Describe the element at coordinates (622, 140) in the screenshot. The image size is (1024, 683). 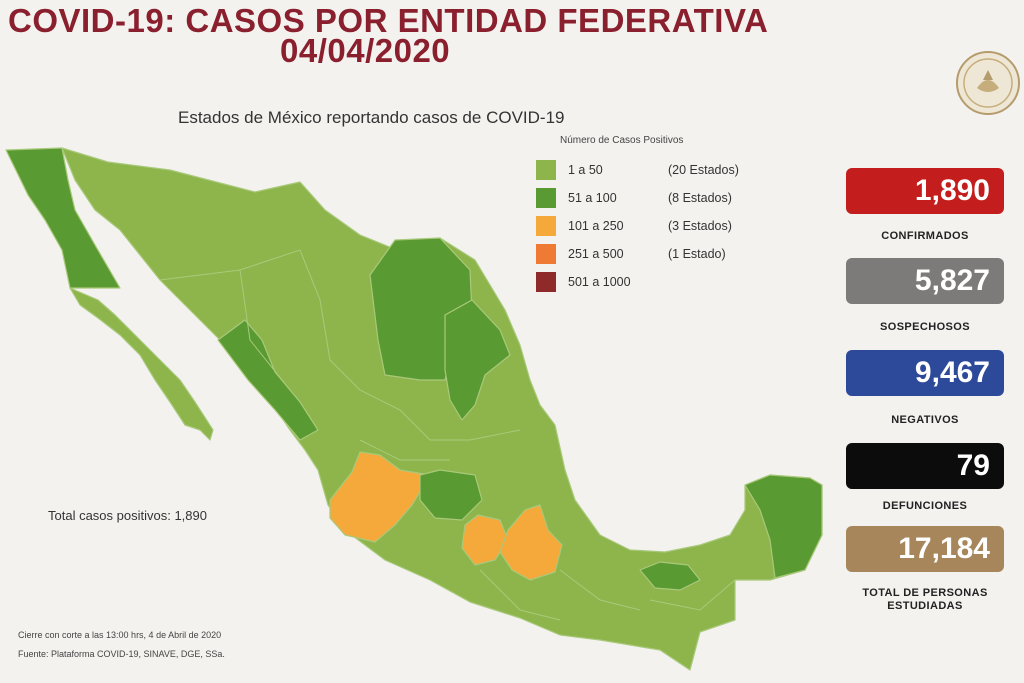
I see `legend-title: Número de Casos Positivos` at that location.